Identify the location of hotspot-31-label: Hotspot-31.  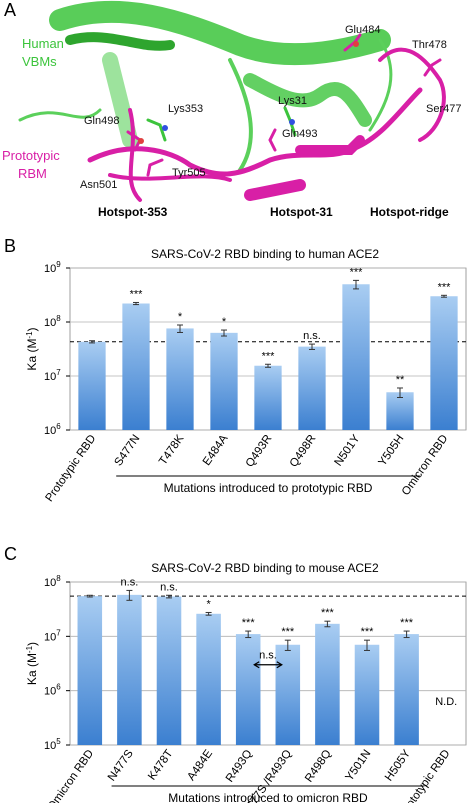
(301, 212).